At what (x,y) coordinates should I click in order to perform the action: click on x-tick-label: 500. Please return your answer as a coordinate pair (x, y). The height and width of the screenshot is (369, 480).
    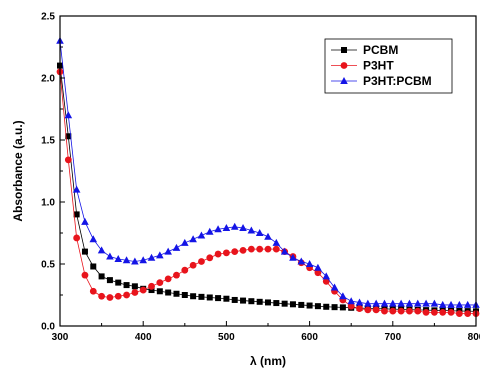
    Looking at the image, I should click on (226, 337).